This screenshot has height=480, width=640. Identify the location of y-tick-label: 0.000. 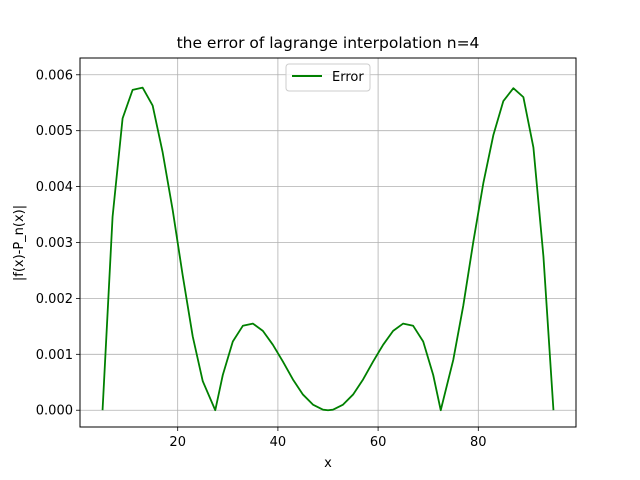
(54, 411).